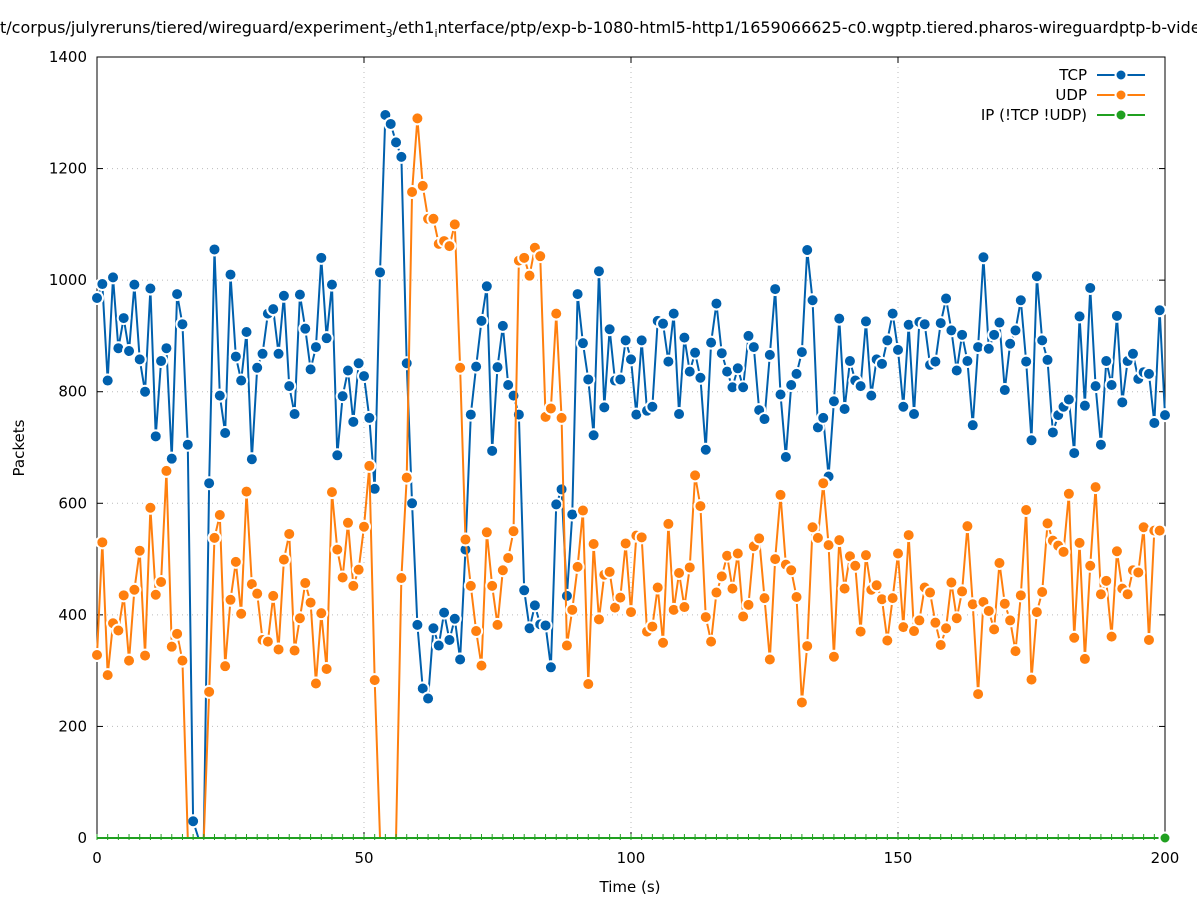 Image resolution: width=1197 pixels, height=900 pixels. Describe the element at coordinates (634, 838) in the screenshot. I see `series-ip` at that location.